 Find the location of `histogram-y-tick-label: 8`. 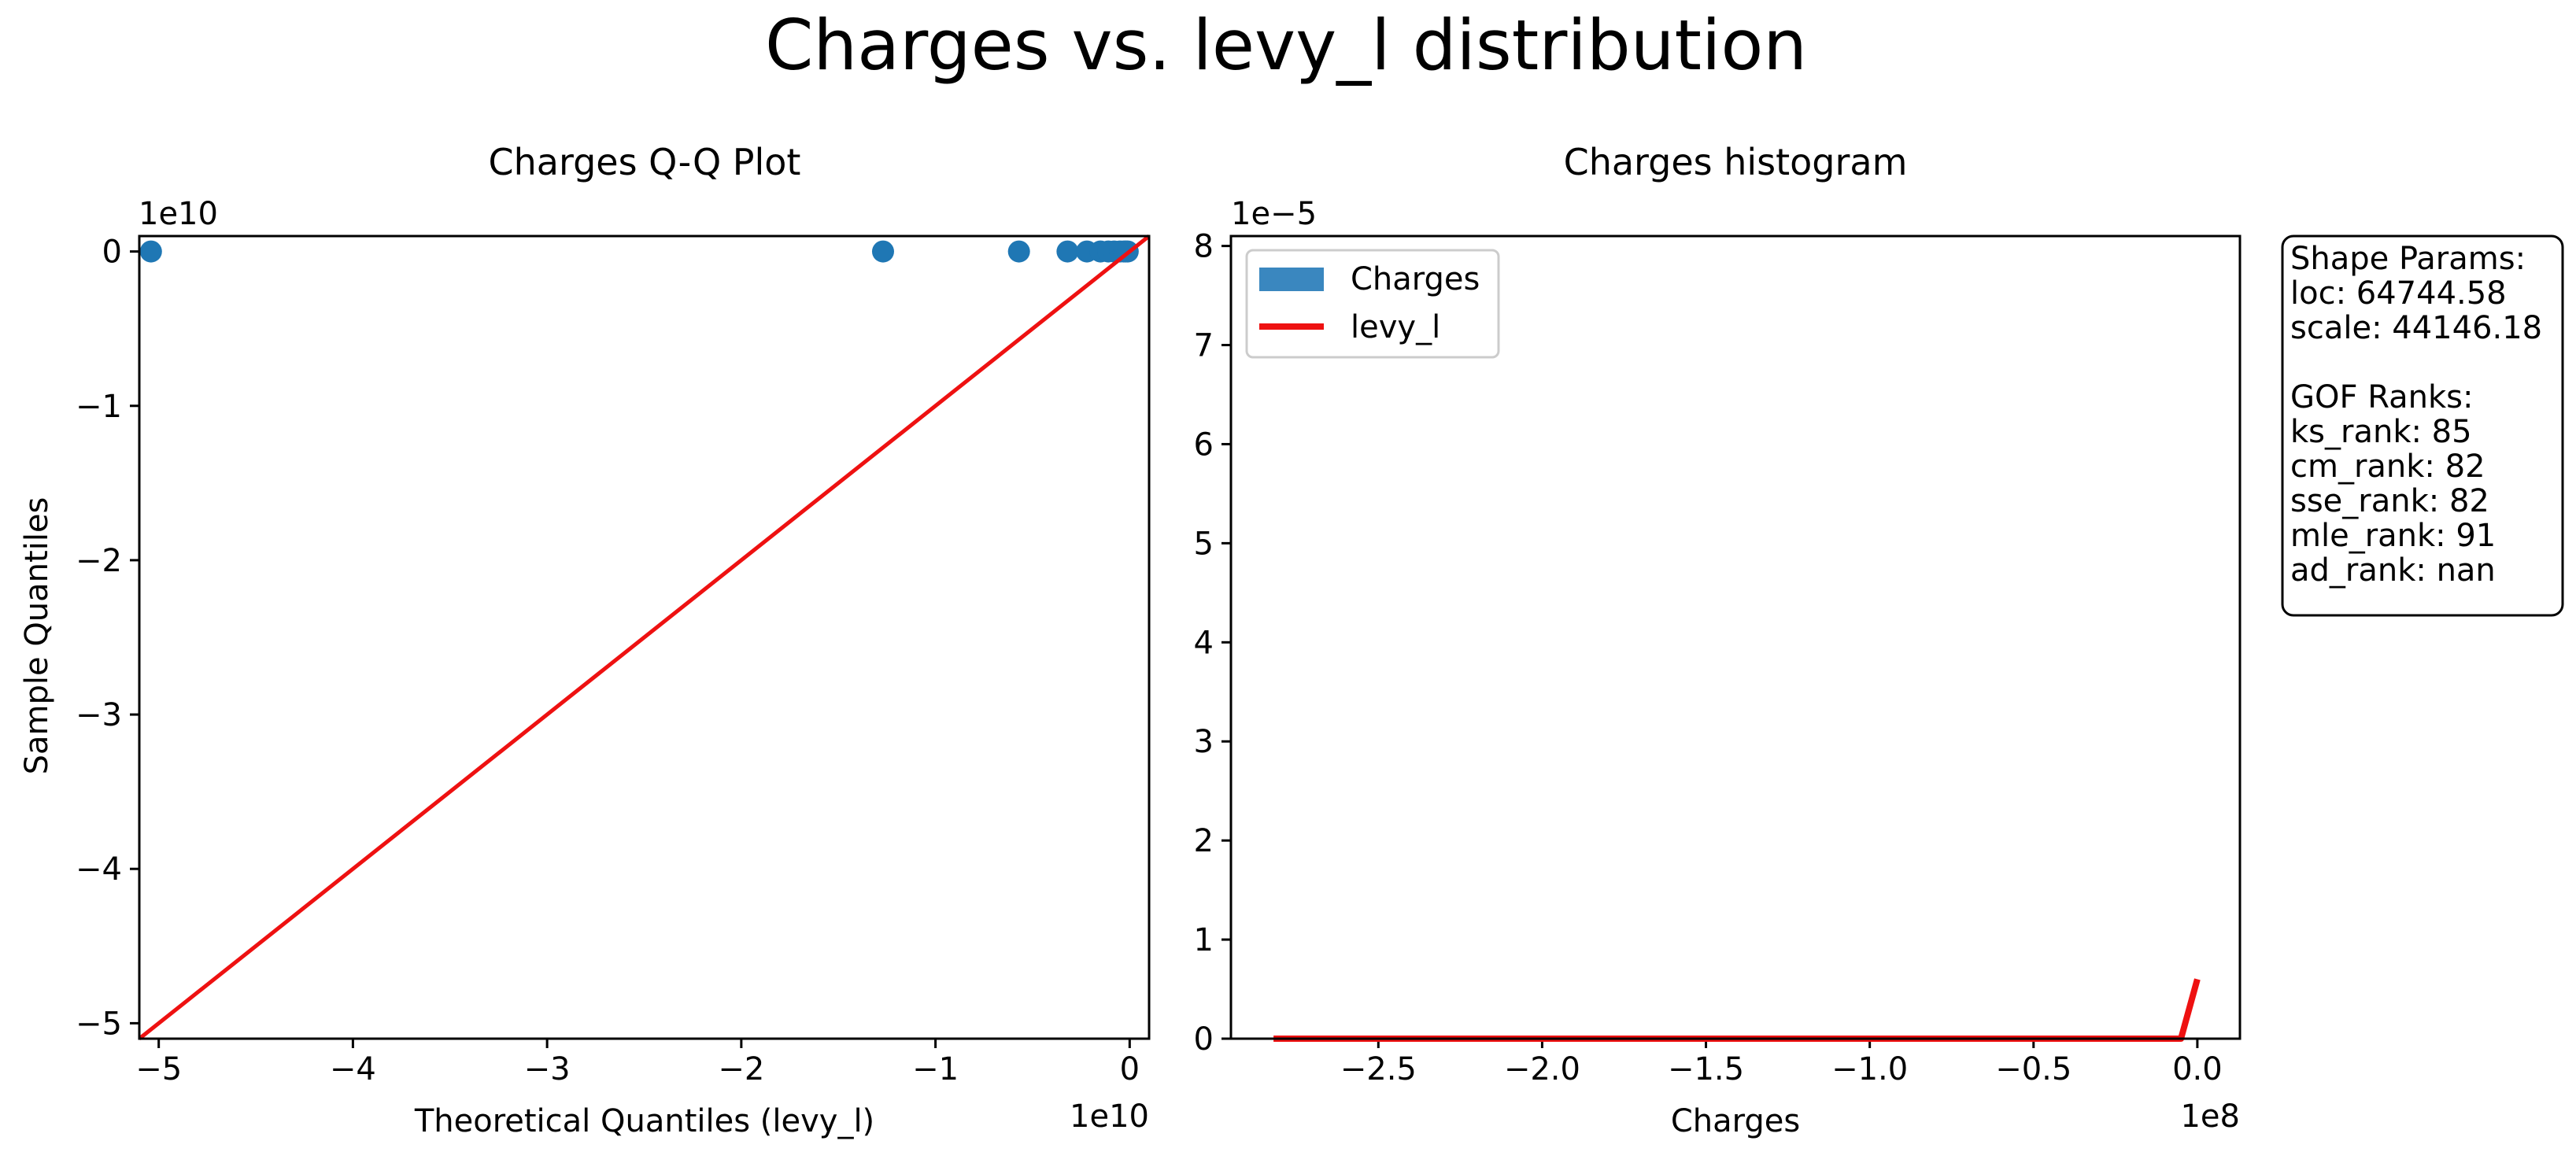

histogram-y-tick-label: 8 is located at coordinates (1204, 247).